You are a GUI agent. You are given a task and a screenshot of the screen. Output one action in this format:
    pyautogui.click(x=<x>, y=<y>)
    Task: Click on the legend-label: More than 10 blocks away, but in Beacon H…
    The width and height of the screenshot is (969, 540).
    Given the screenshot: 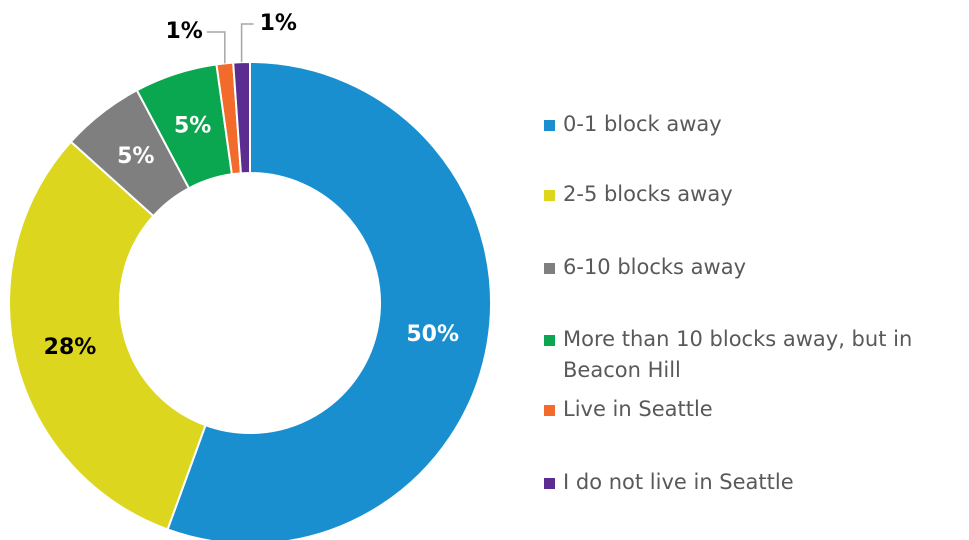 What is the action you would take?
    pyautogui.click(x=737, y=354)
    